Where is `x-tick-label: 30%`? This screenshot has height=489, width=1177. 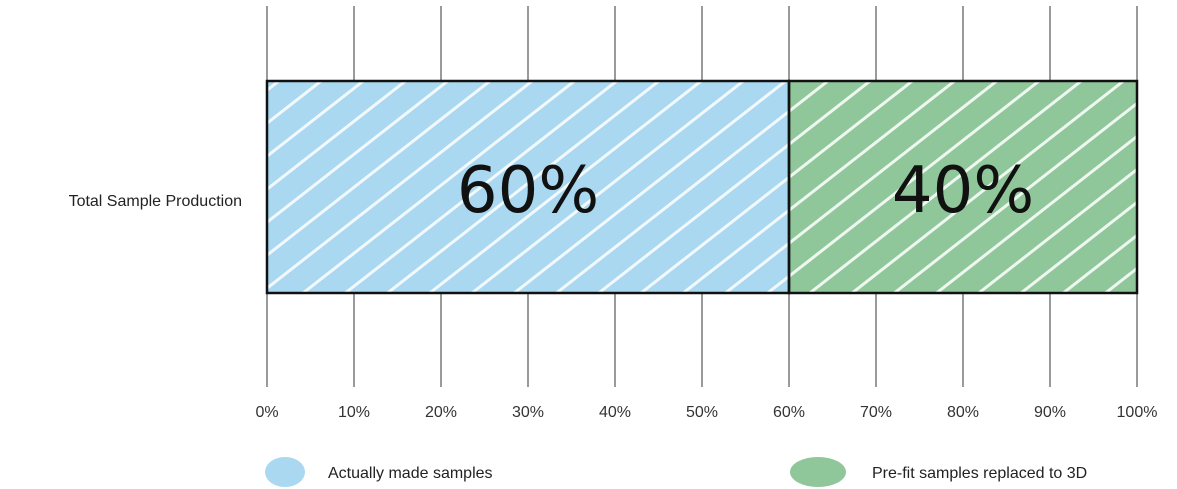 x-tick-label: 30% is located at coordinates (528, 412).